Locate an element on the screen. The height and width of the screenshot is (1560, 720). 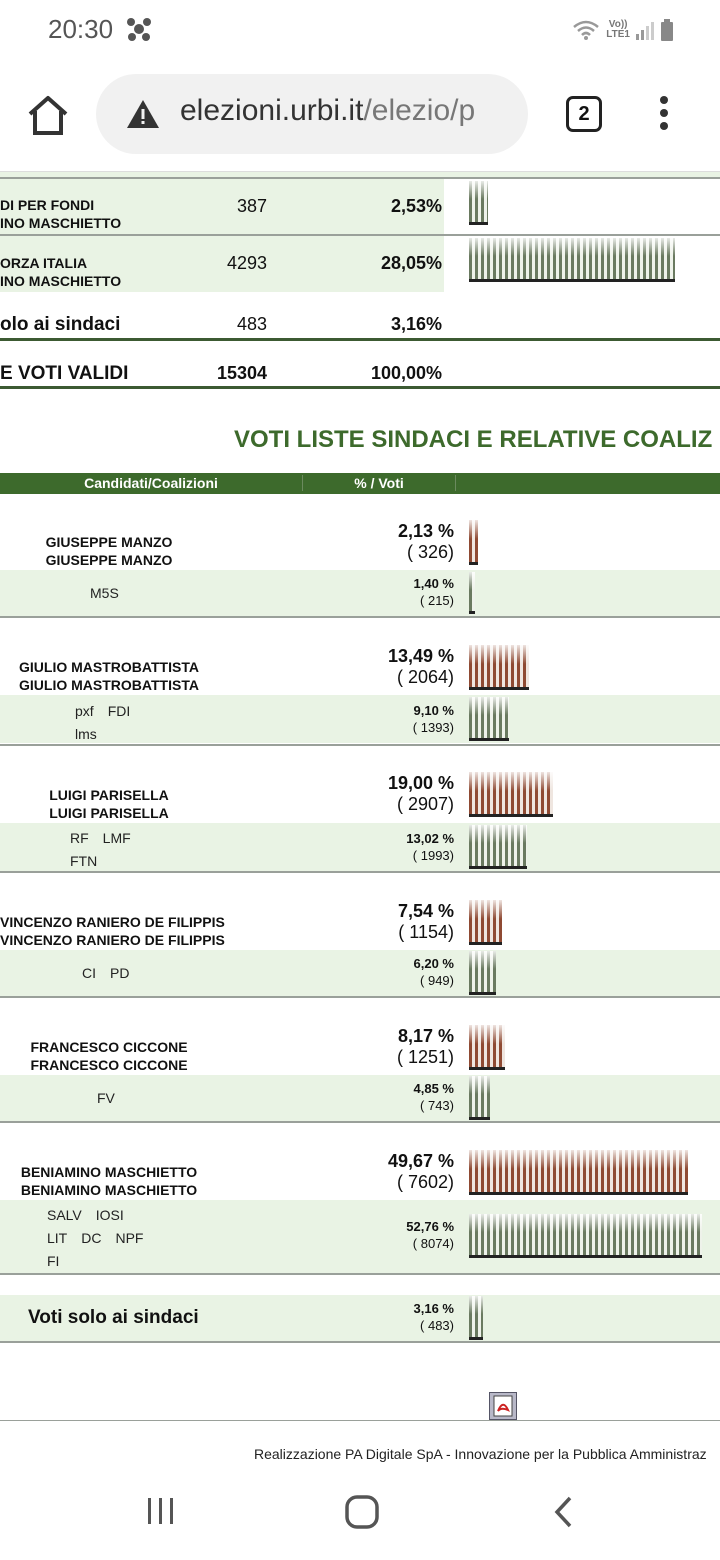
recents-icon is located at coordinates (161, 1511).